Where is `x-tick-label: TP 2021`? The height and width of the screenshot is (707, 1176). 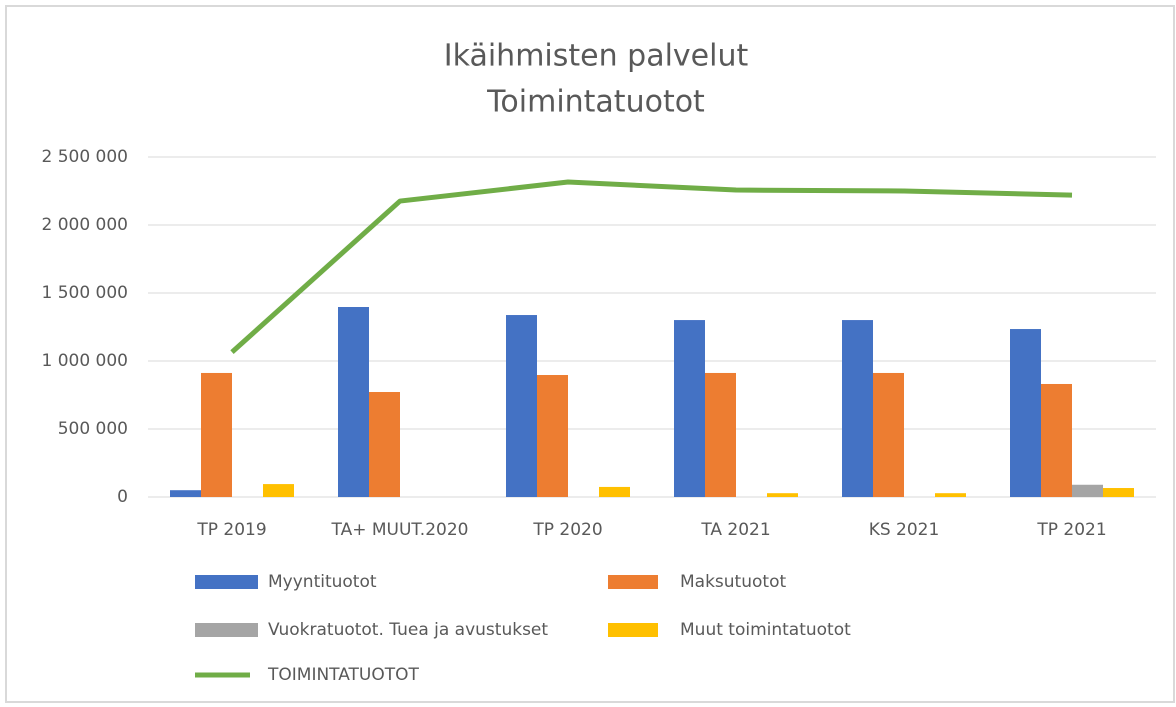 x-tick-label: TP 2021 is located at coordinates (1071, 530).